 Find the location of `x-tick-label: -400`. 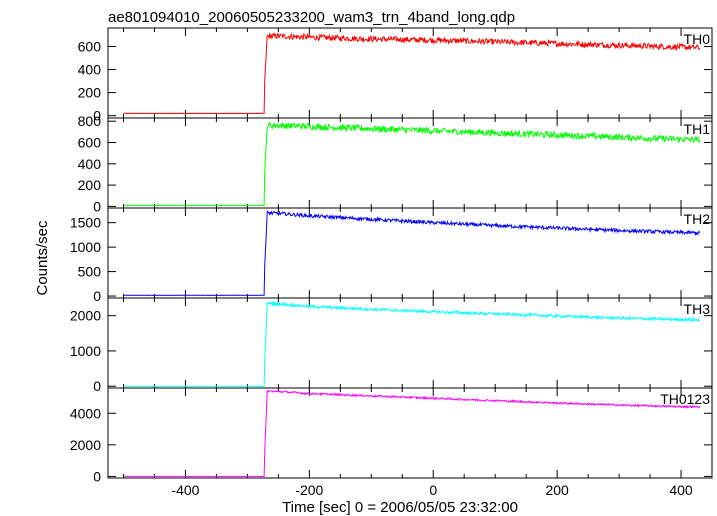

x-tick-label: -400 is located at coordinates (185, 490).